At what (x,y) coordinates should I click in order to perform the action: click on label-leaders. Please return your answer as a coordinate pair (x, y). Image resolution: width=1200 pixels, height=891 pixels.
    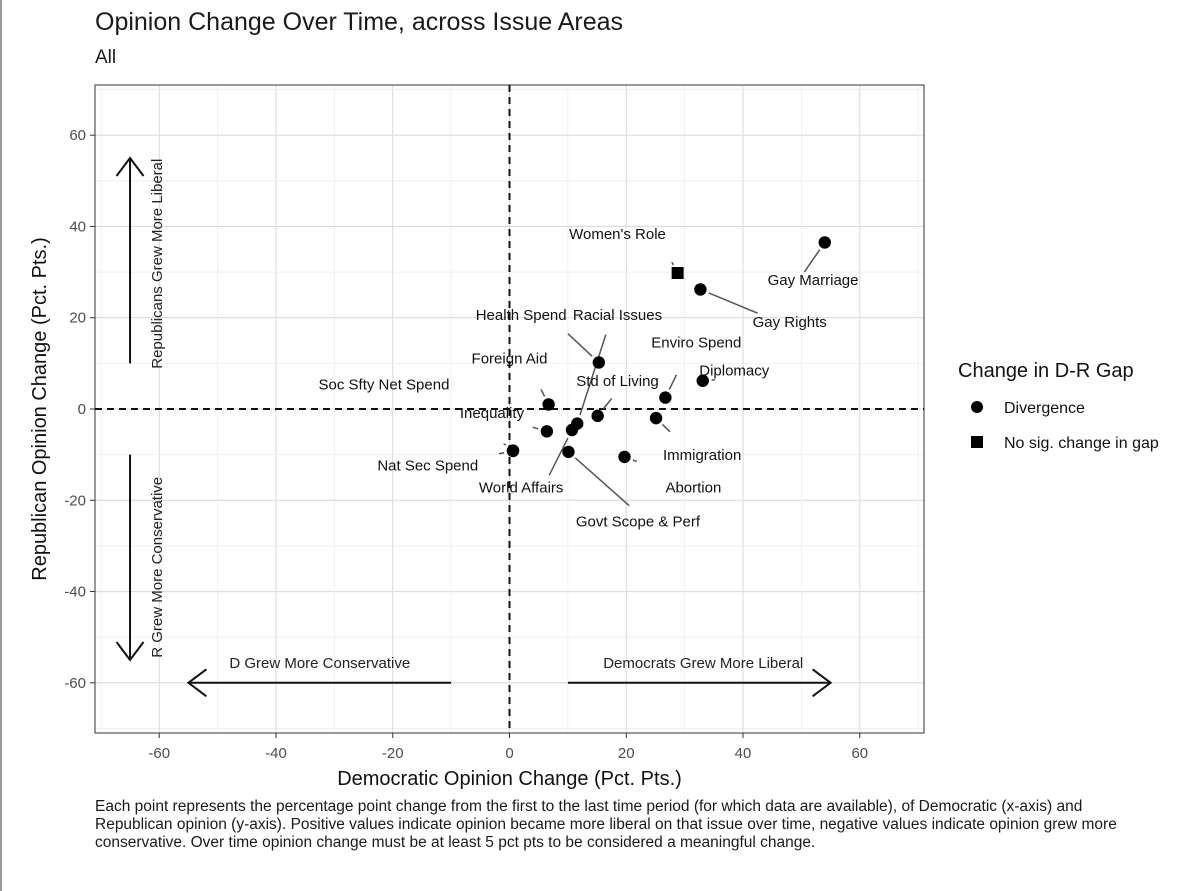
    Looking at the image, I should click on (659, 378).